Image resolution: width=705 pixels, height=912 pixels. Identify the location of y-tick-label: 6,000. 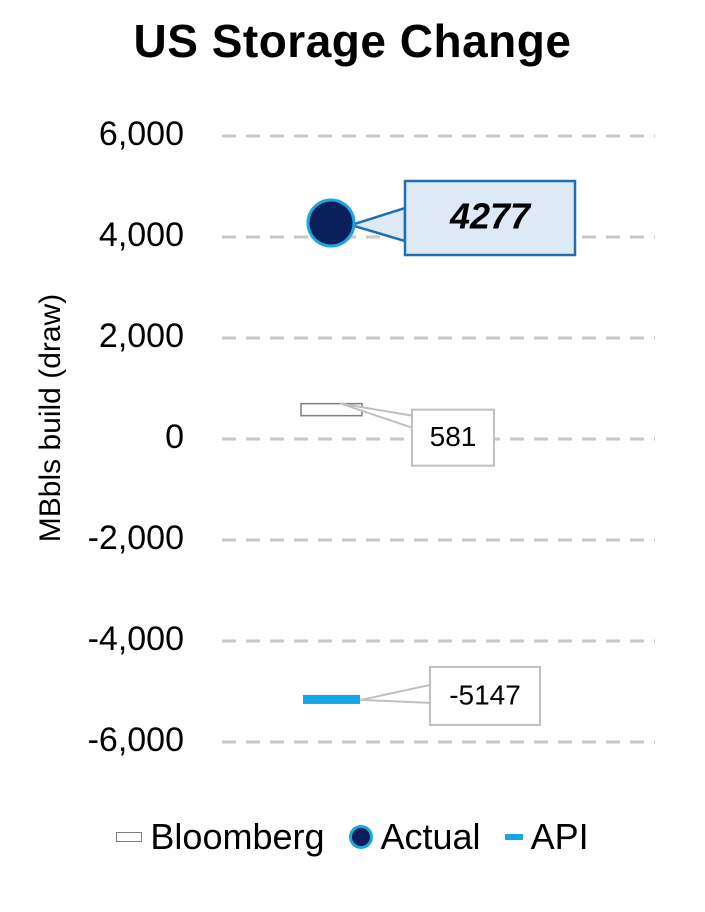
(141, 134).